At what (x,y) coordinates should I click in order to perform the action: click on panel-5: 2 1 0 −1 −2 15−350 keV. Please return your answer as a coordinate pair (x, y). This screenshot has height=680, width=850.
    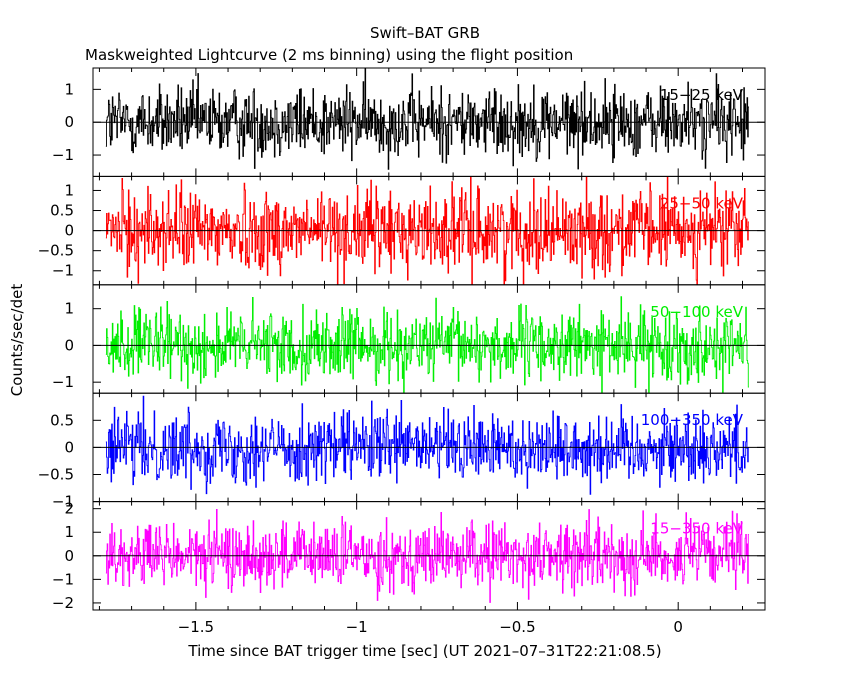
    Looking at the image, I should click on (409, 556).